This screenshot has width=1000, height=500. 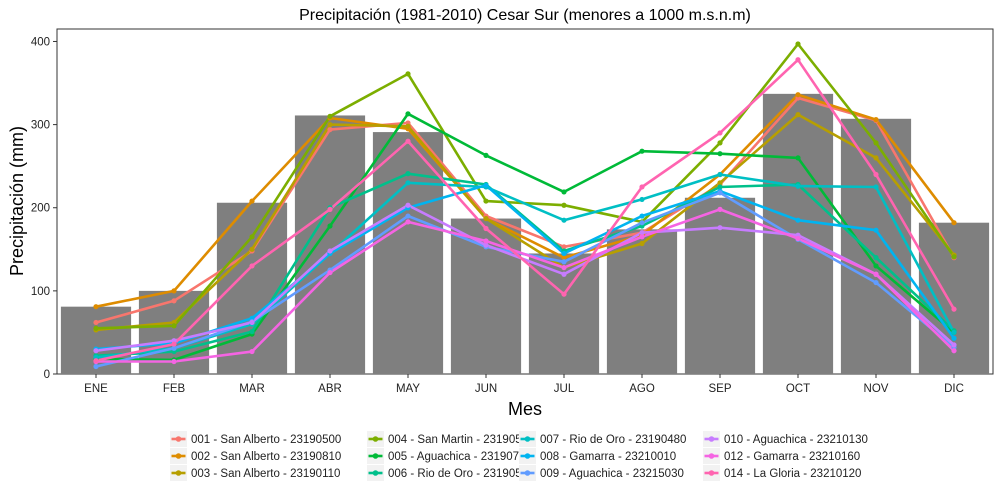 What do you see at coordinates (613, 440) in the screenshot?
I see `legend-label: 007 - Rio de Oro - 23190480` at bounding box center [613, 440].